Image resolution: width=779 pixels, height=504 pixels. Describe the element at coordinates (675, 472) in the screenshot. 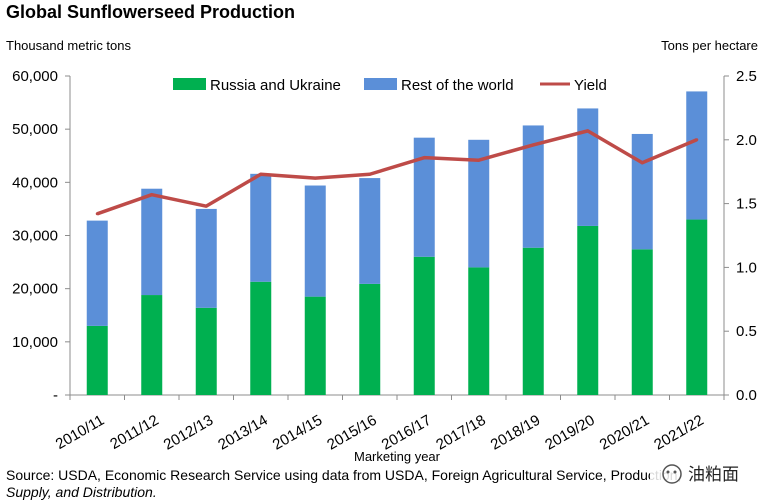

I see `wechat-logo-eye-right-icon` at that location.